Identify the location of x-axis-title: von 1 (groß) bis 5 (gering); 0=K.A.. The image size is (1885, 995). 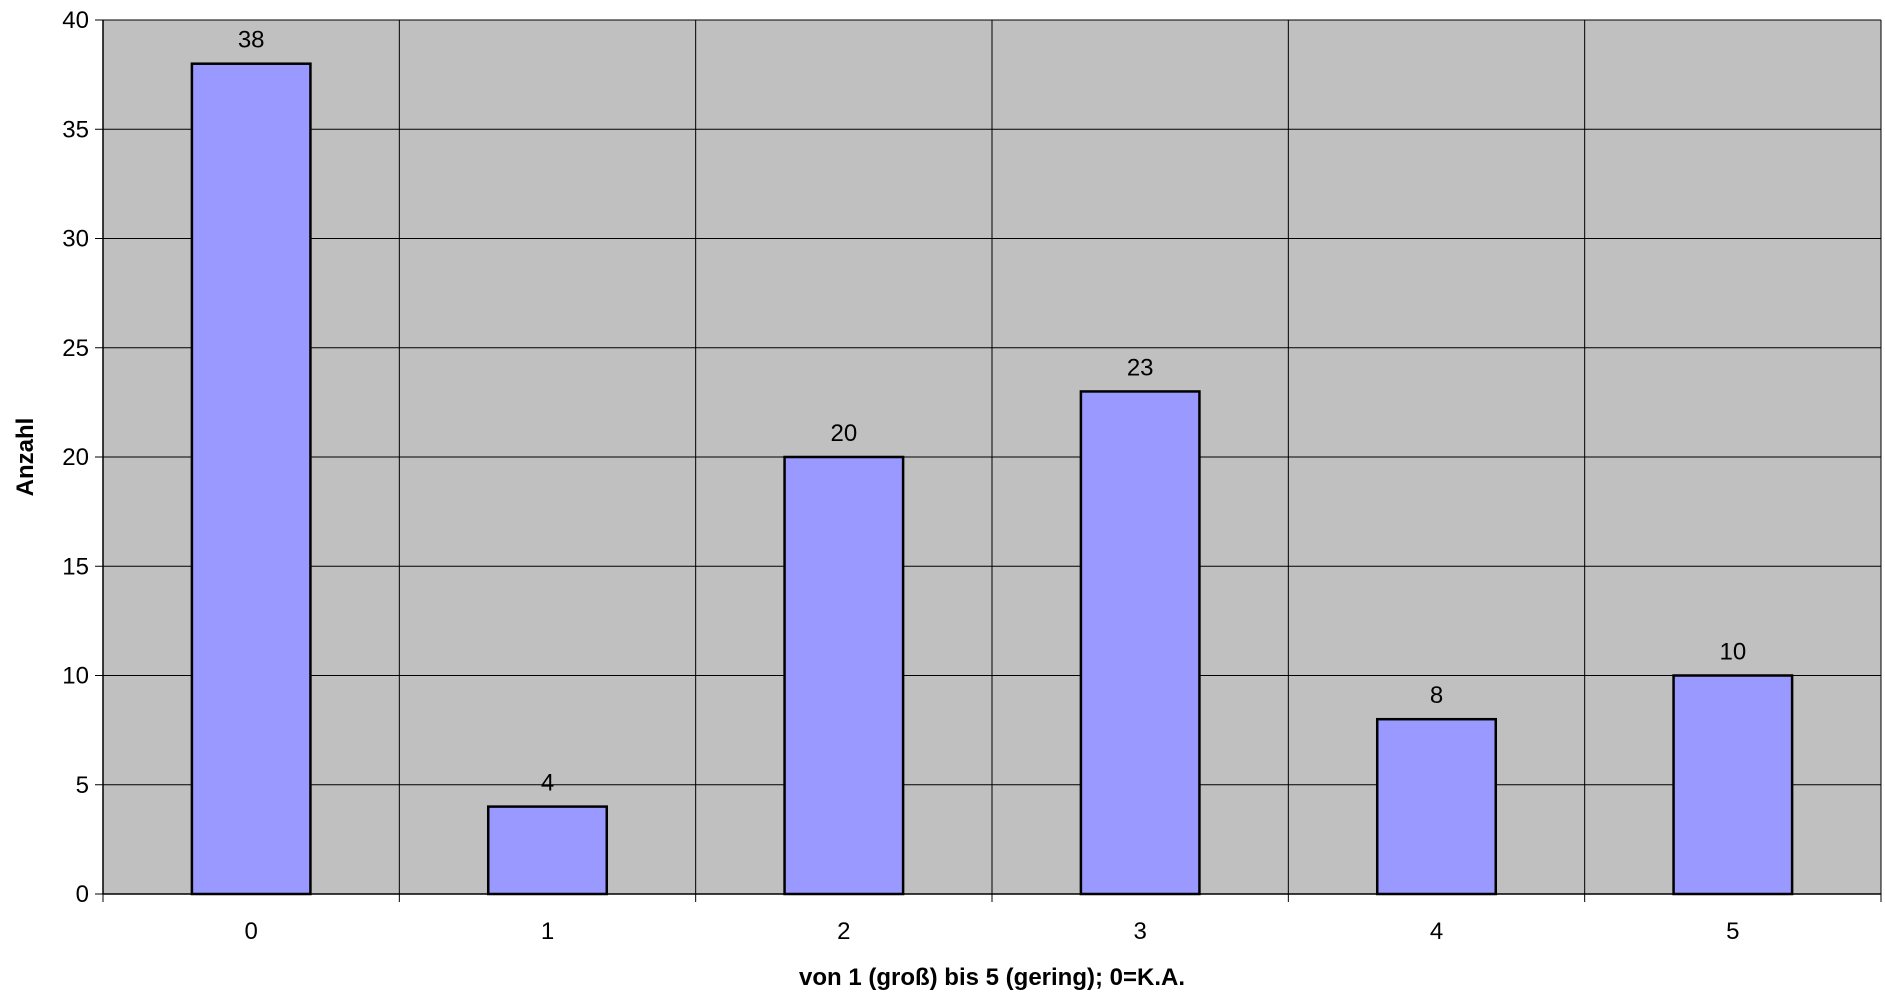
(992, 977).